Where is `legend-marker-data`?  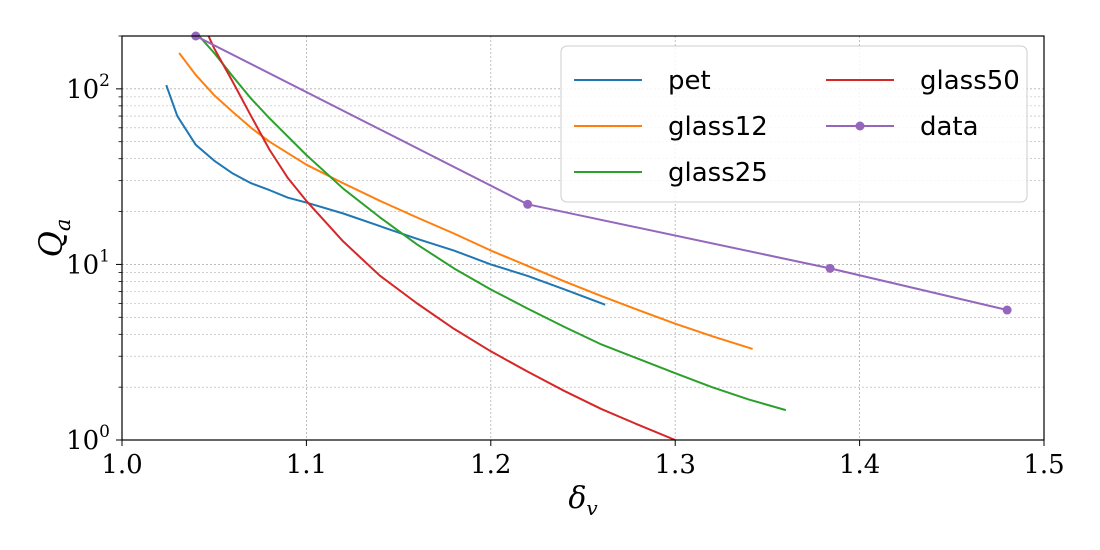
legend-marker-data is located at coordinates (860, 126).